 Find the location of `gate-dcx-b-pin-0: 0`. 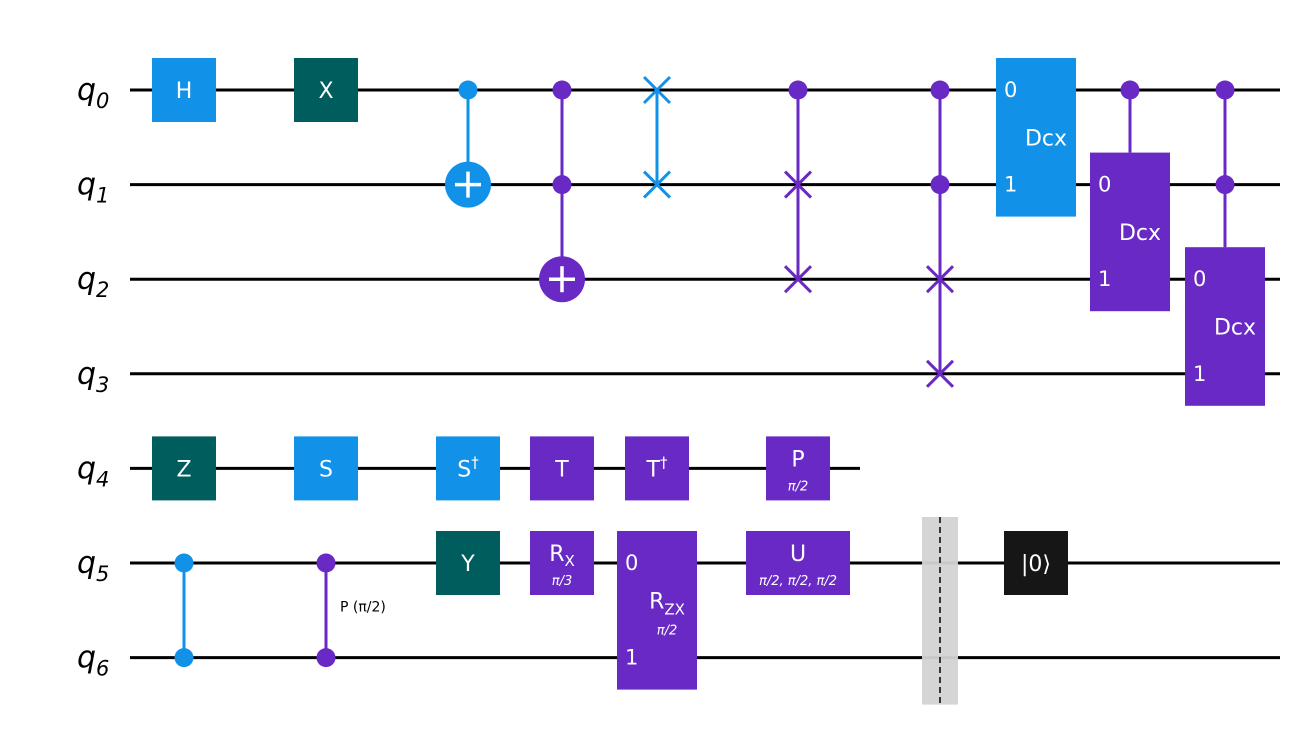

gate-dcx-b-pin-0: 0 is located at coordinates (1104, 185).